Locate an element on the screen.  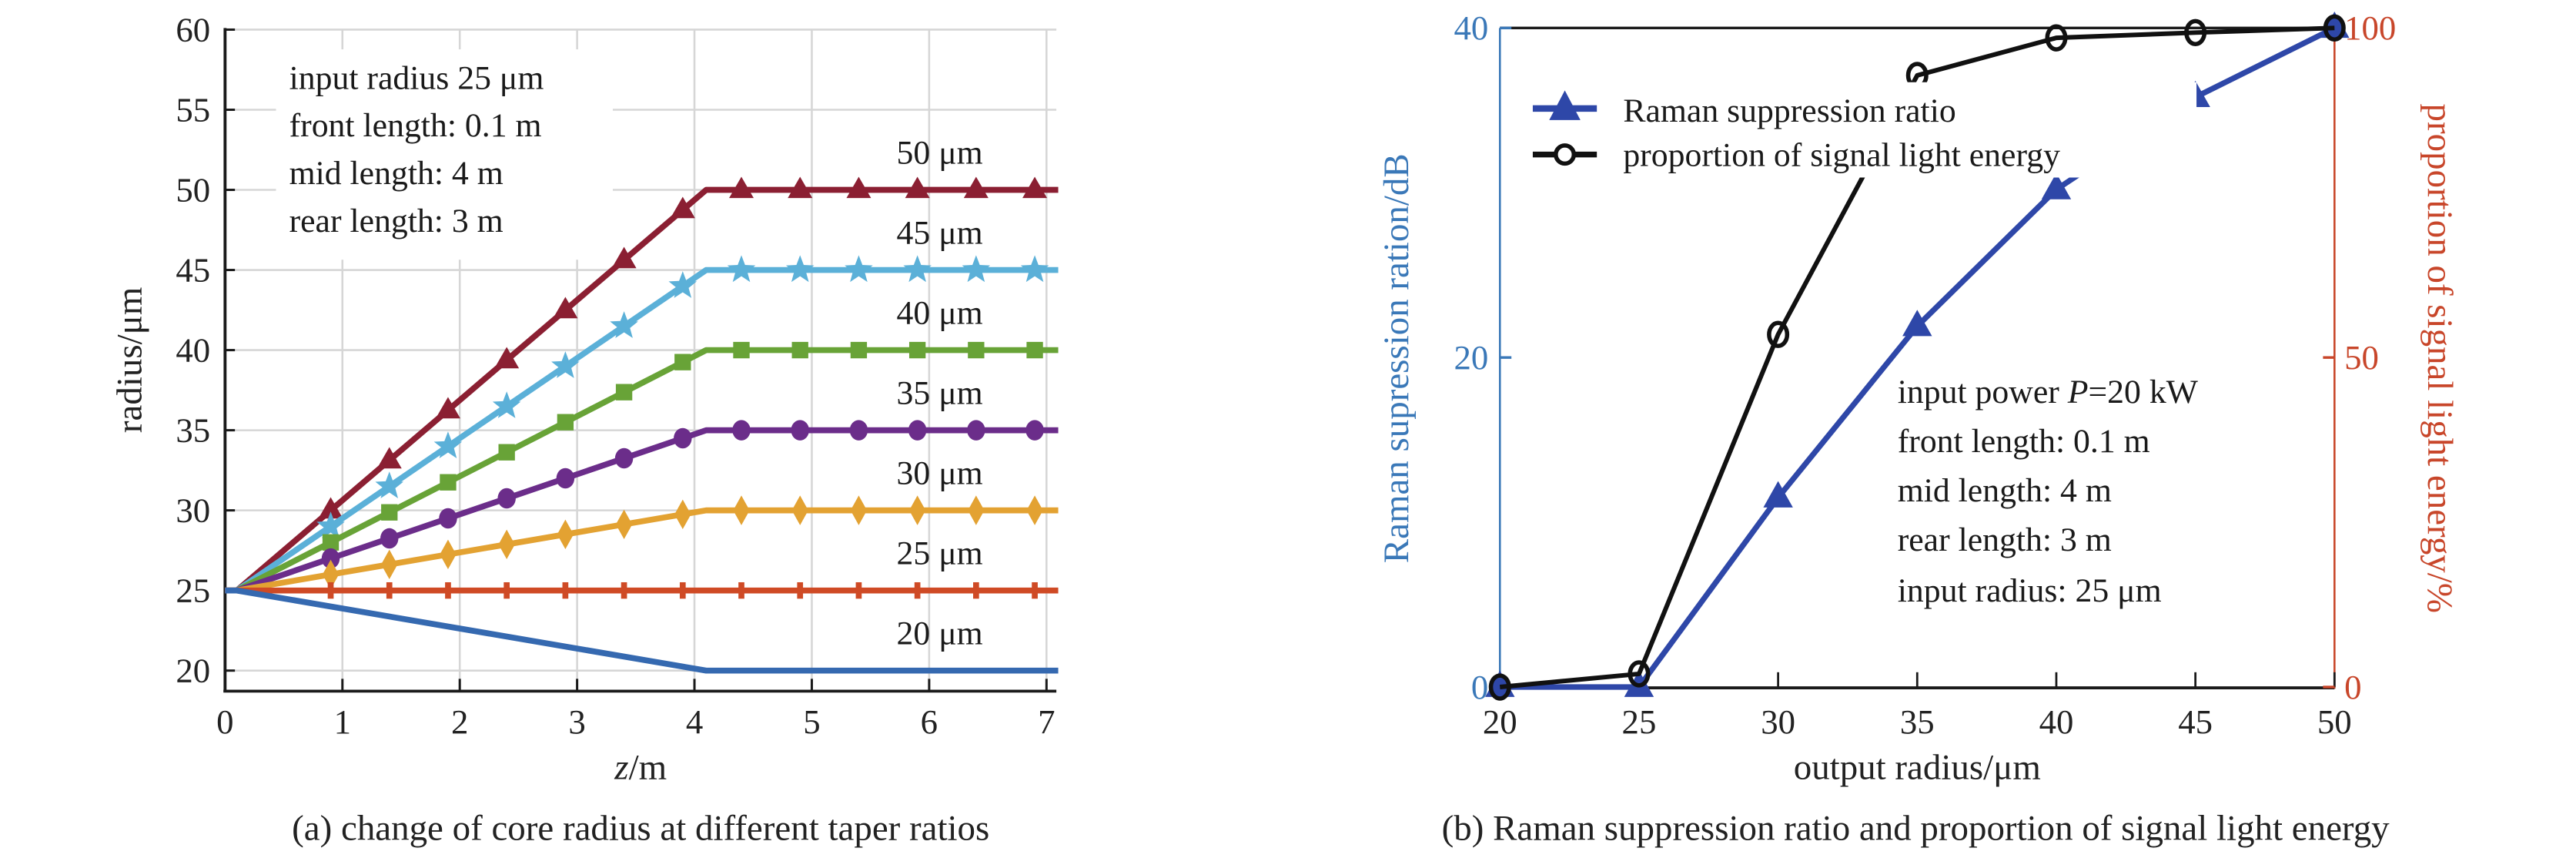
x-tick-label: 1 is located at coordinates (342, 722).